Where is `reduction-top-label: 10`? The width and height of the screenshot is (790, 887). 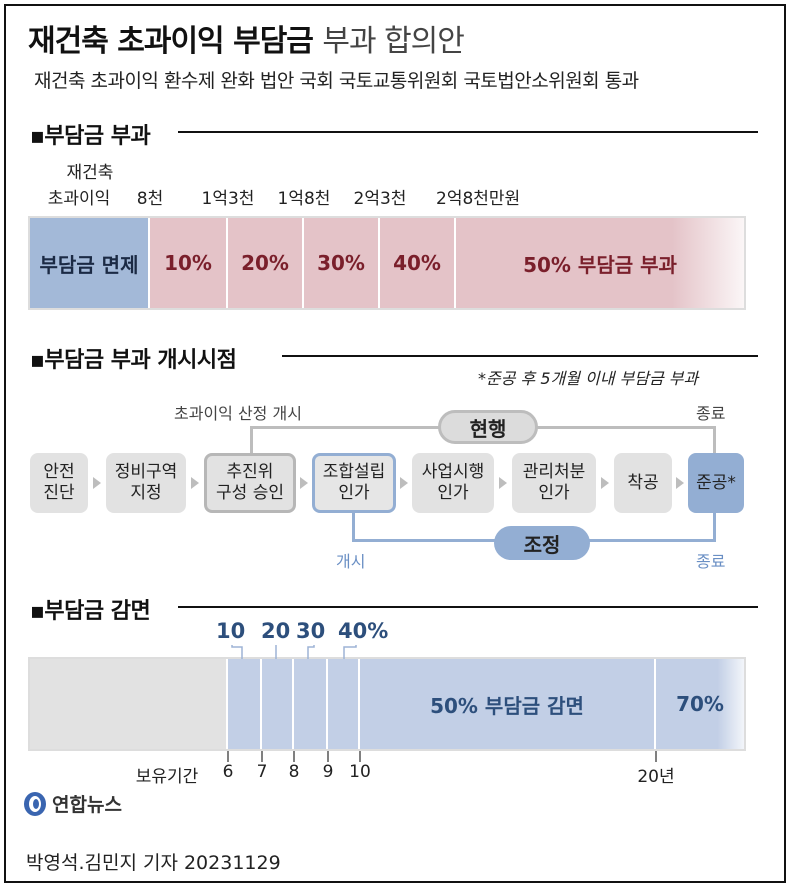 reduction-top-label: 10 is located at coordinates (231, 631).